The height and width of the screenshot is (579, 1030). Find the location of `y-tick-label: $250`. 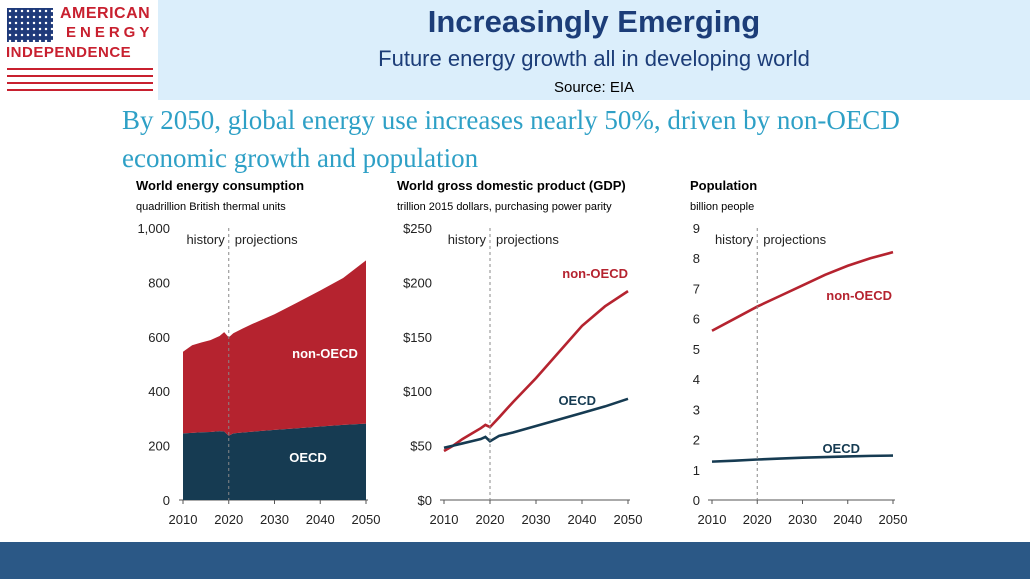

y-tick-label: $250 is located at coordinates (417, 228).